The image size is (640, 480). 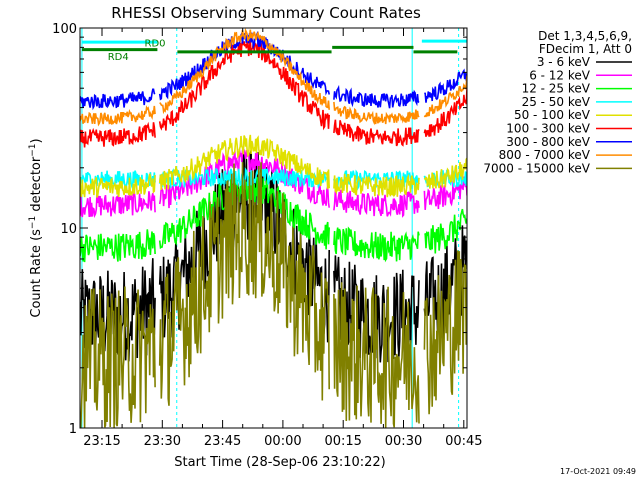 What do you see at coordinates (279, 462) in the screenshot?
I see `x-axis-label: Start Time (28-Sep-06 23:10:22)` at bounding box center [279, 462].